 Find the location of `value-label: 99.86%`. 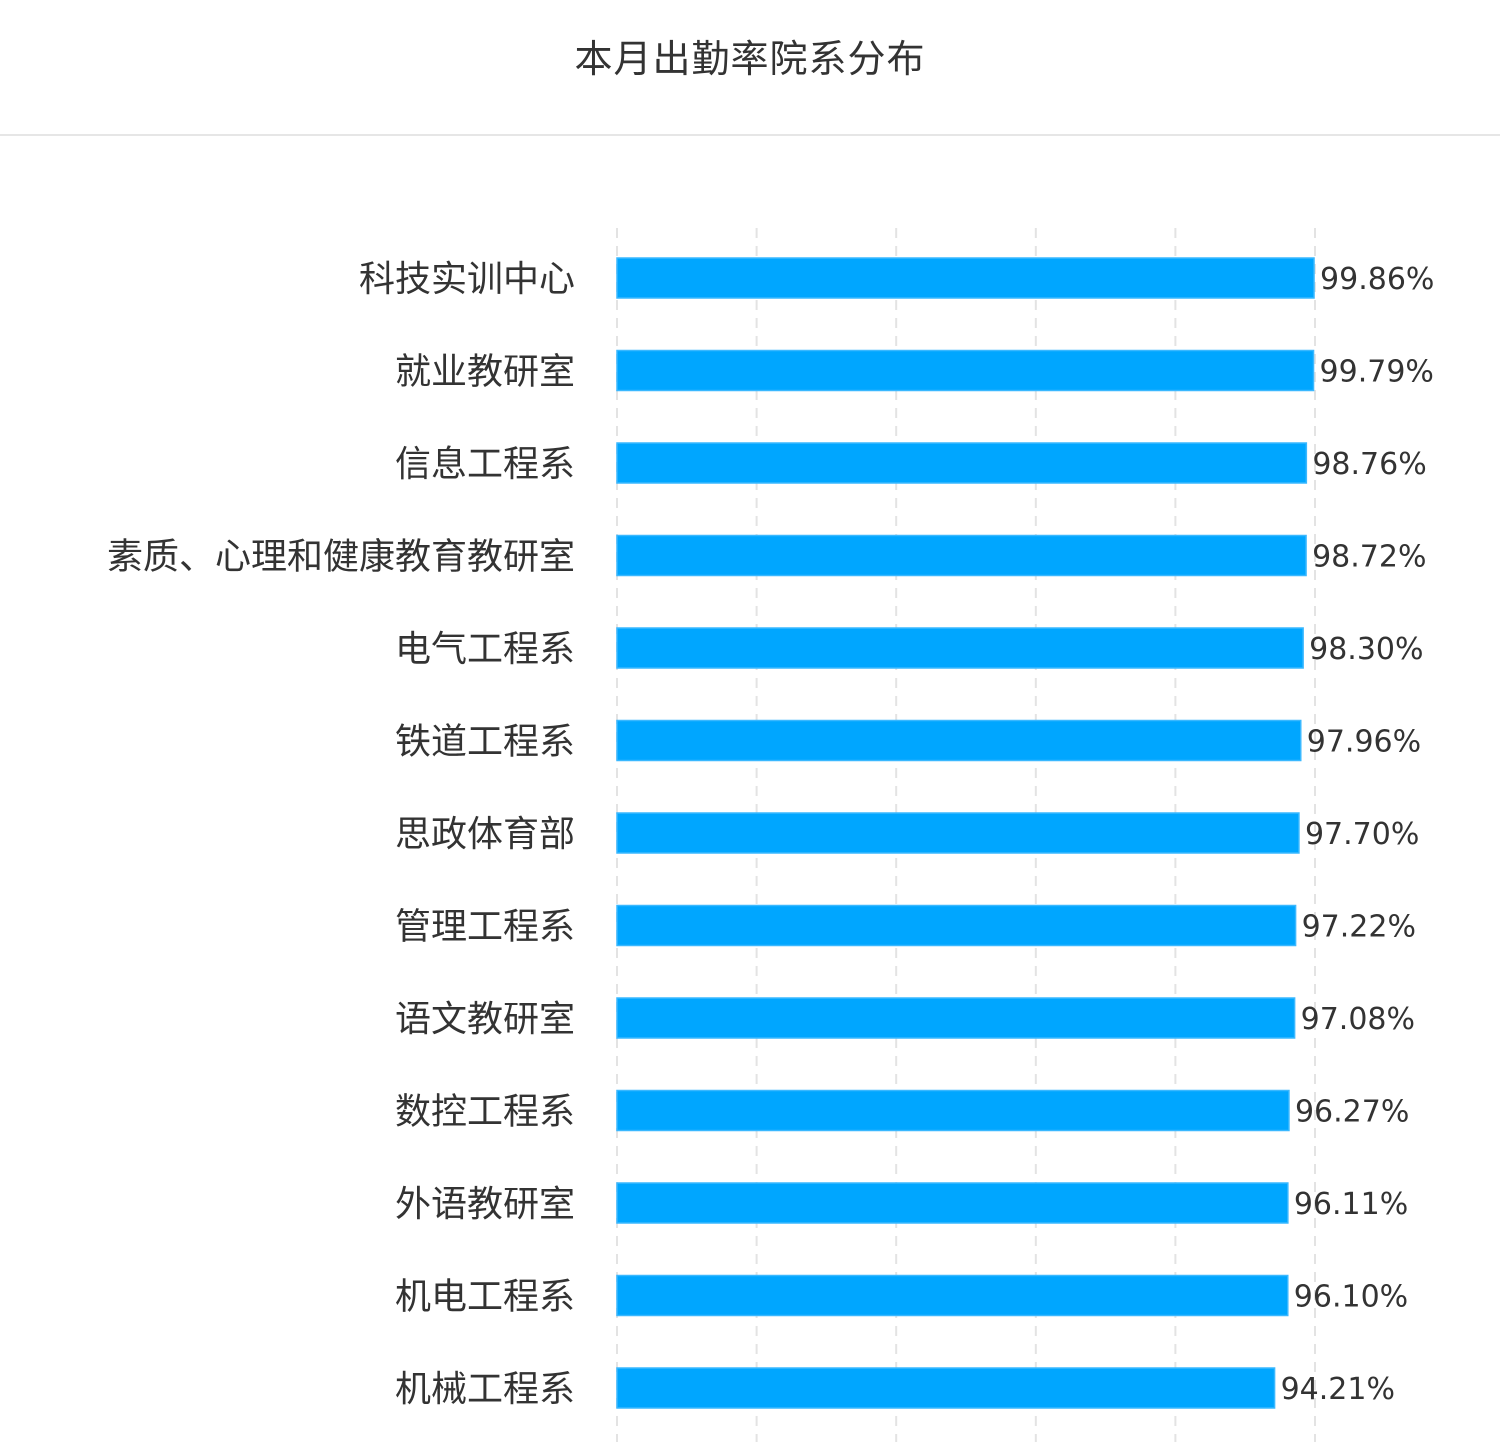

value-label: 99.86% is located at coordinates (1377, 279).